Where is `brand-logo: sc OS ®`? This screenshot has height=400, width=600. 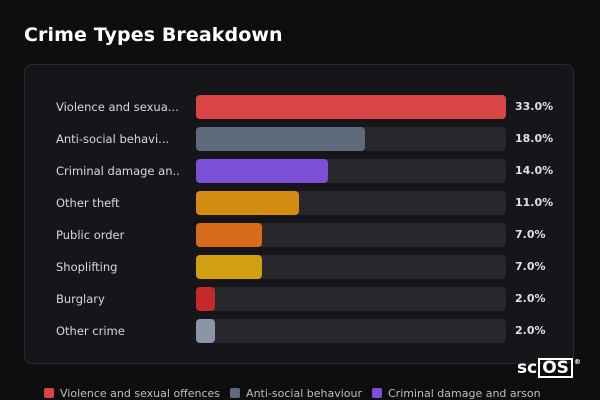
brand-logo: sc OS ® is located at coordinates (549, 368).